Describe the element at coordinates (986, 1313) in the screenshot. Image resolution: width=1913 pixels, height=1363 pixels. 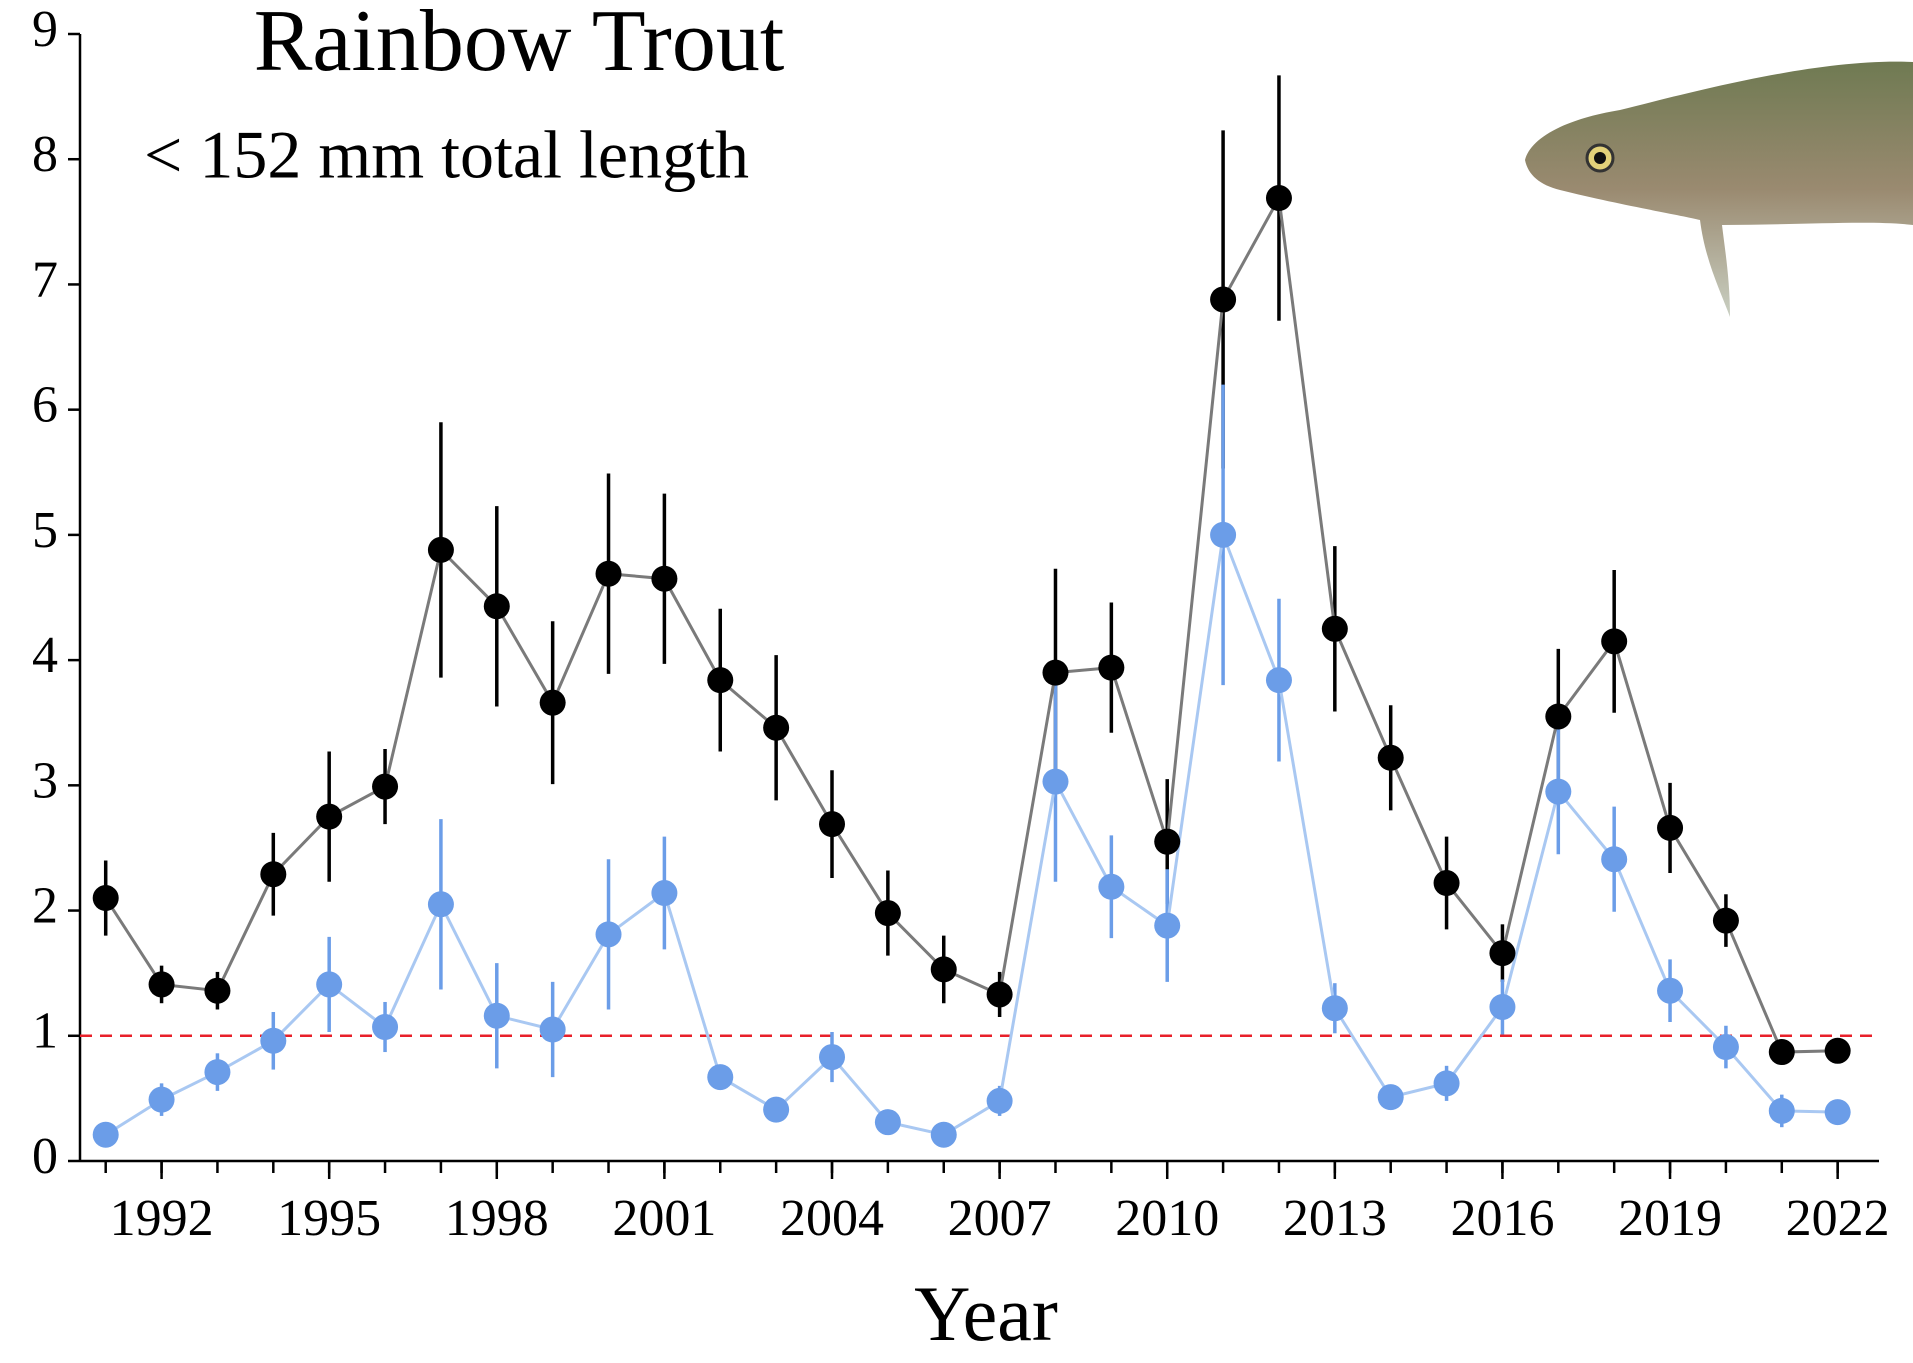
I see `x-axis-label: Year` at that location.